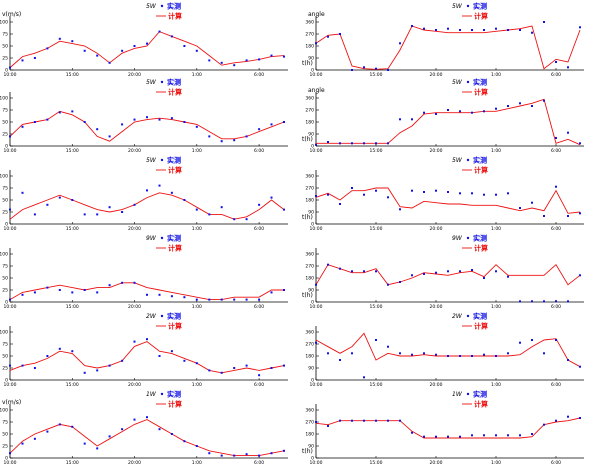  What do you see at coordinates (6, 71) in the screenshot?
I see `y-tick-label: 0` at bounding box center [6, 71].